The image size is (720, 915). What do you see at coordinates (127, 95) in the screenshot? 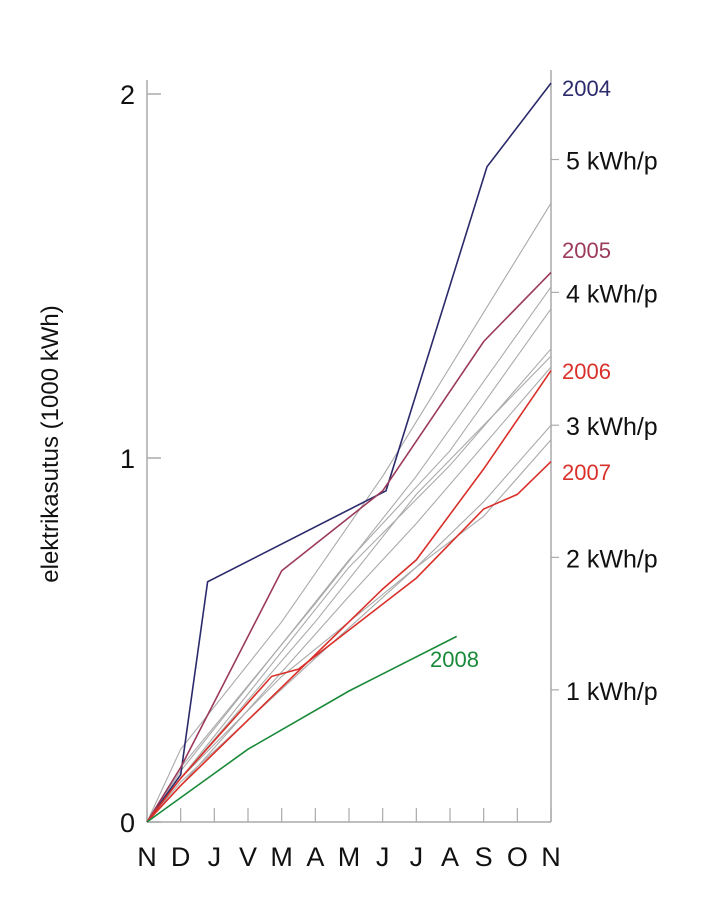
I see `y-tick-label: 2` at bounding box center [127, 95].